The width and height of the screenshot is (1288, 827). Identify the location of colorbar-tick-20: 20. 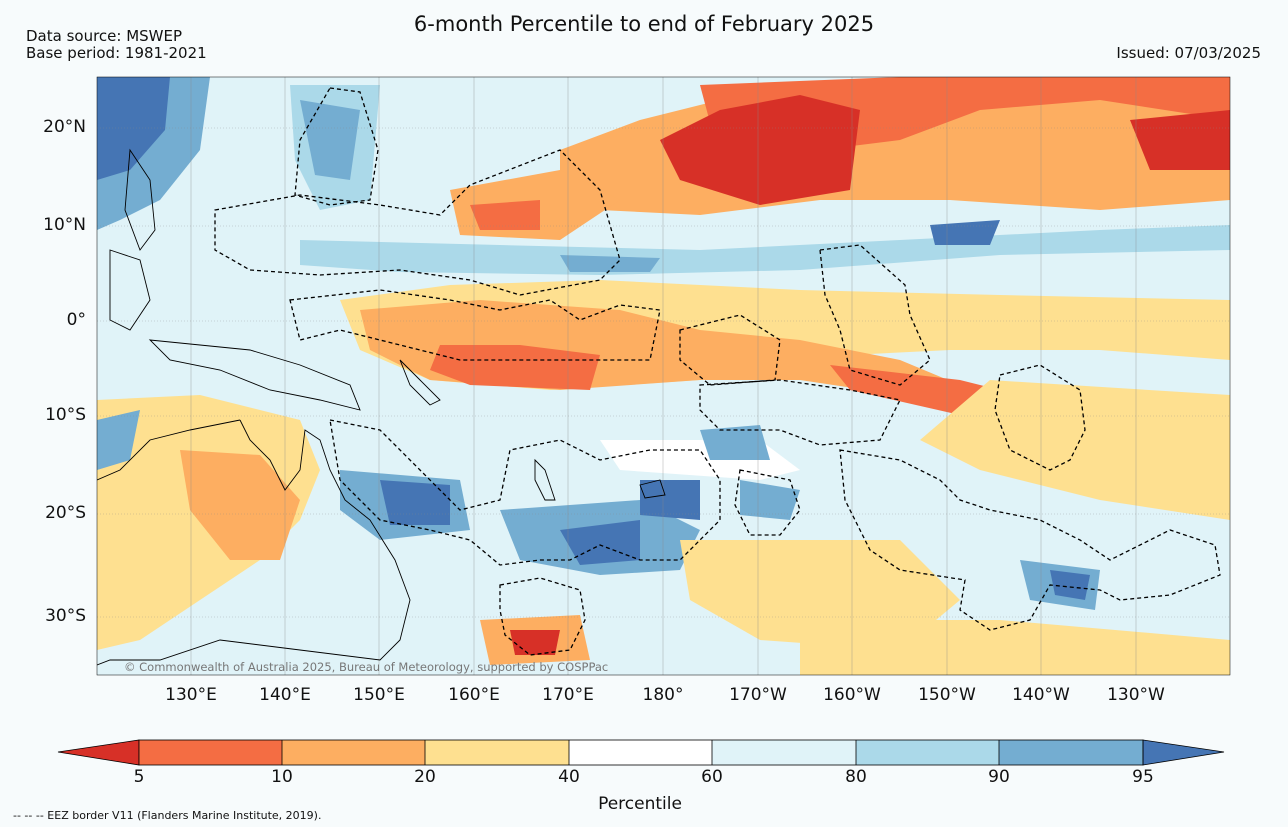
(425, 777).